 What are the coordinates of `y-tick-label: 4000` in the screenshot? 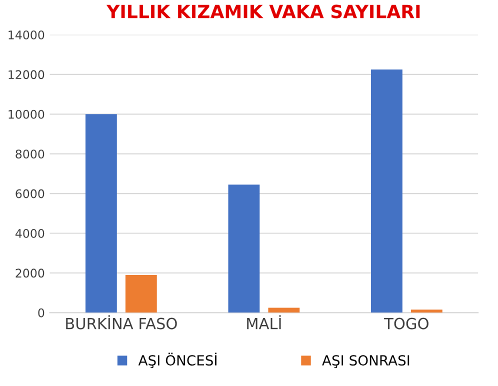 It's located at (29, 233).